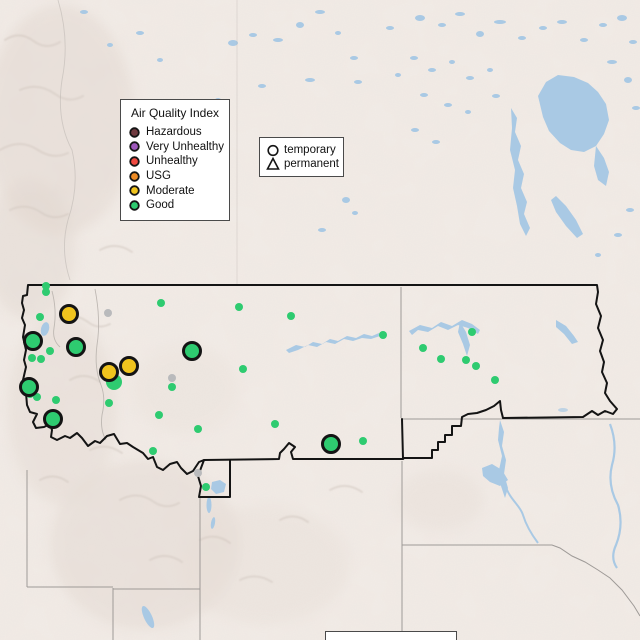 This screenshot has height=640, width=640. I want to click on aqi-legend-item: Moderate, so click(175, 190).